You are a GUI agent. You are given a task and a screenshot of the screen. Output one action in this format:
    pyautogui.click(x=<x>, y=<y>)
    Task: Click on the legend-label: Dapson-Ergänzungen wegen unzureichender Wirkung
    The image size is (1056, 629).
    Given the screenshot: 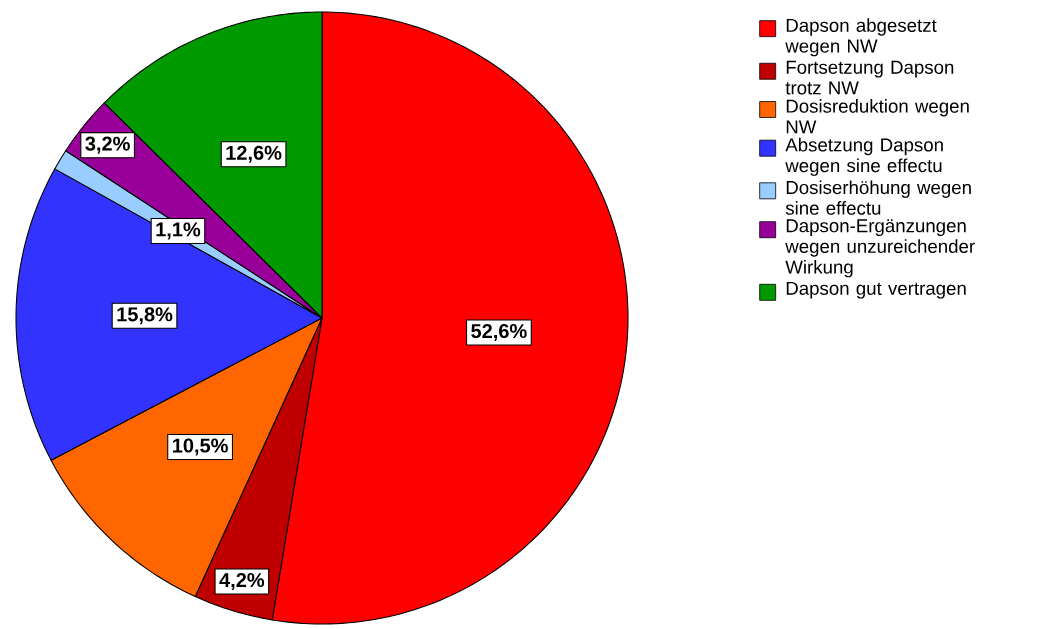 What is the action you would take?
    pyautogui.click(x=880, y=248)
    